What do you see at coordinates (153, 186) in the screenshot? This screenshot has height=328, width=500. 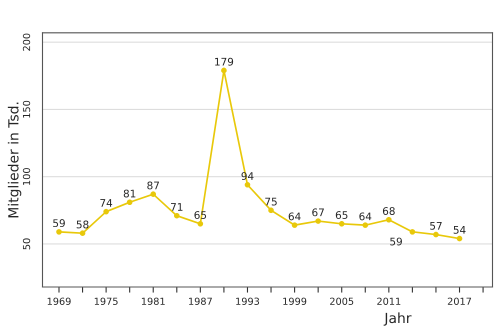 I see `data-label: 87` at bounding box center [153, 186].